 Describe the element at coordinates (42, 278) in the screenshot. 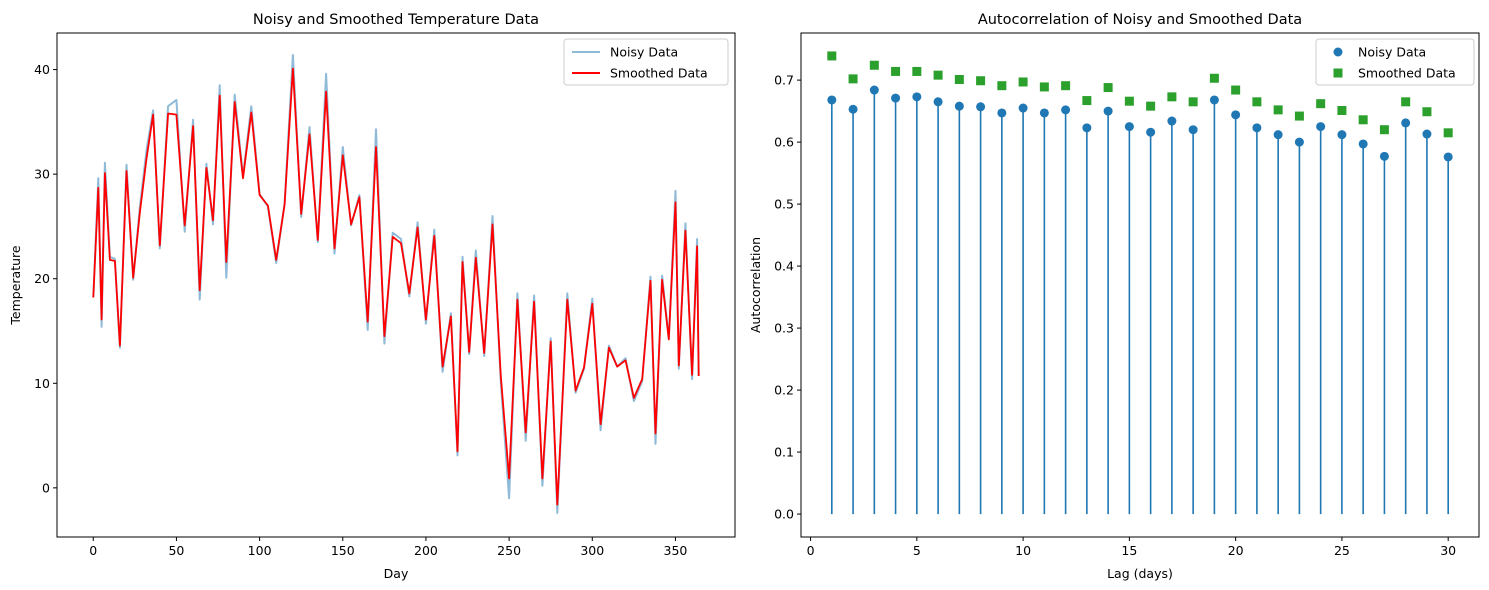

I see `y-tick-label: 20` at that location.